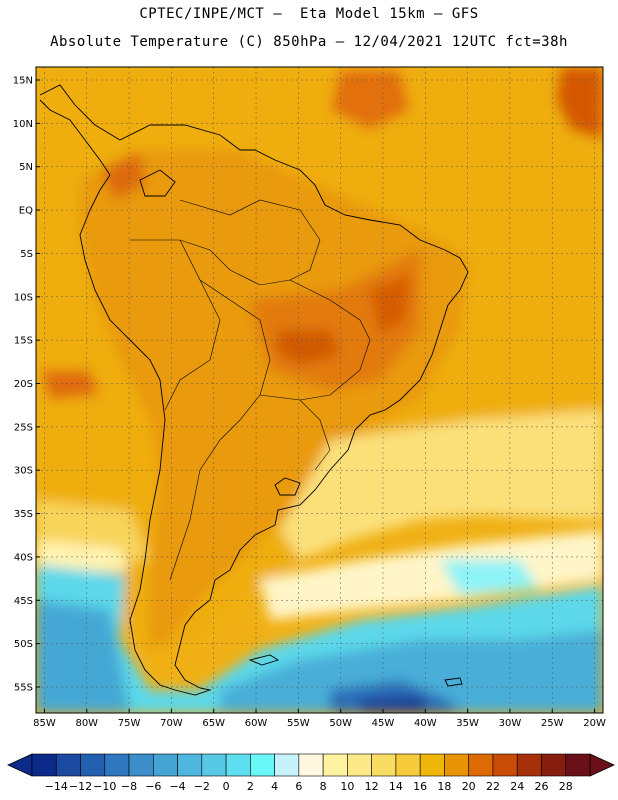  What do you see at coordinates (602, 765) in the screenshot?
I see `colorbar-max-arrow` at bounding box center [602, 765].